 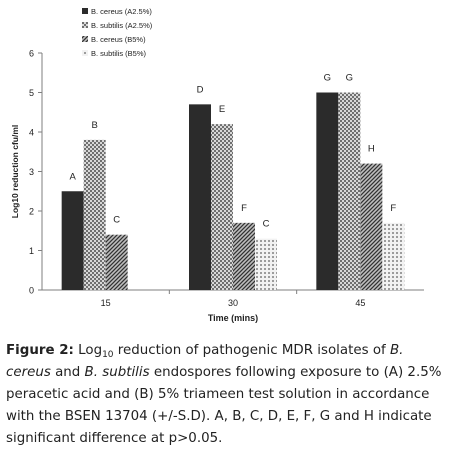 I want to click on legend-label: B. subtilis (A2.5%), so click(x=122, y=25).